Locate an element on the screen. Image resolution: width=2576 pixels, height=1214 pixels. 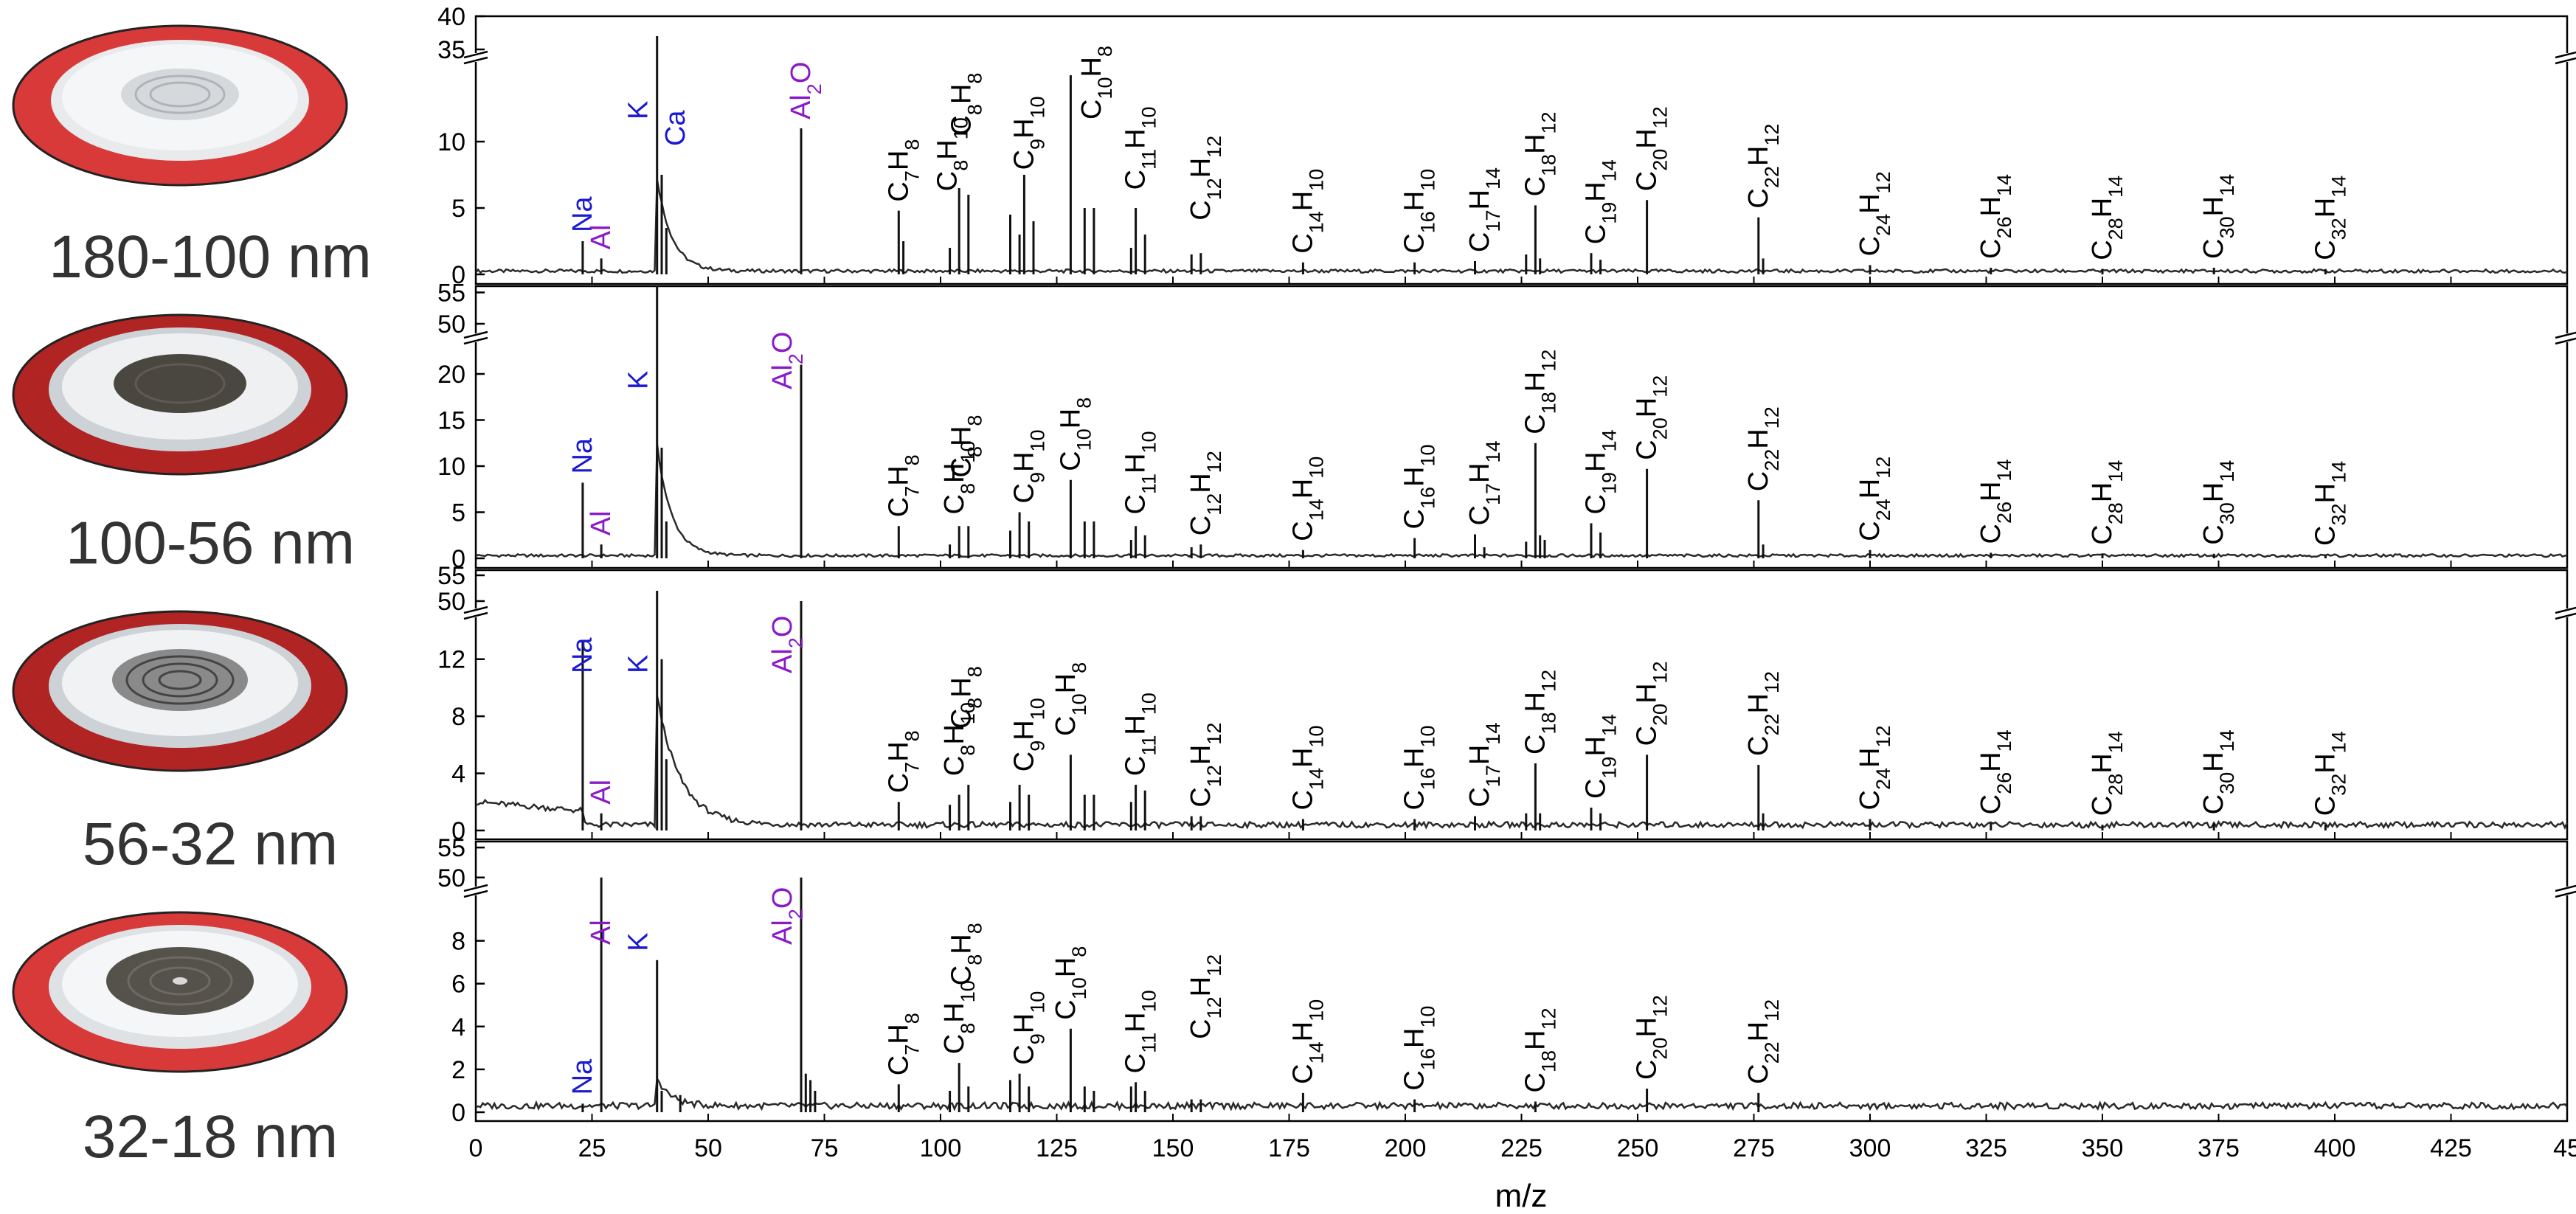
x-tick-label: 325 is located at coordinates (1986, 1148).